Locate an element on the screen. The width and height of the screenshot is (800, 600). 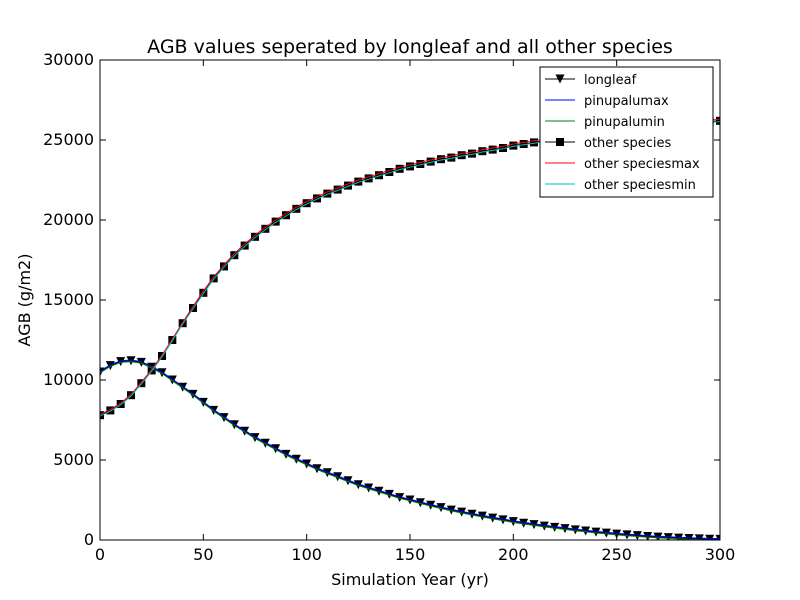
legend-item-other-species: other species is located at coordinates (608, 143).